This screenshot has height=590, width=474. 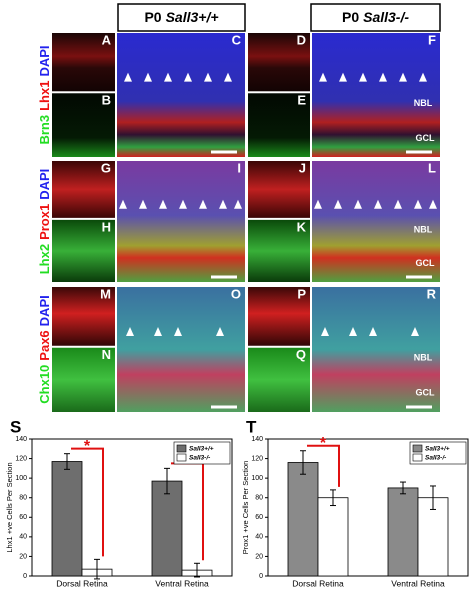 What do you see at coordinates (301, 354) in the screenshot?
I see `panel-letter: Q` at bounding box center [301, 354].